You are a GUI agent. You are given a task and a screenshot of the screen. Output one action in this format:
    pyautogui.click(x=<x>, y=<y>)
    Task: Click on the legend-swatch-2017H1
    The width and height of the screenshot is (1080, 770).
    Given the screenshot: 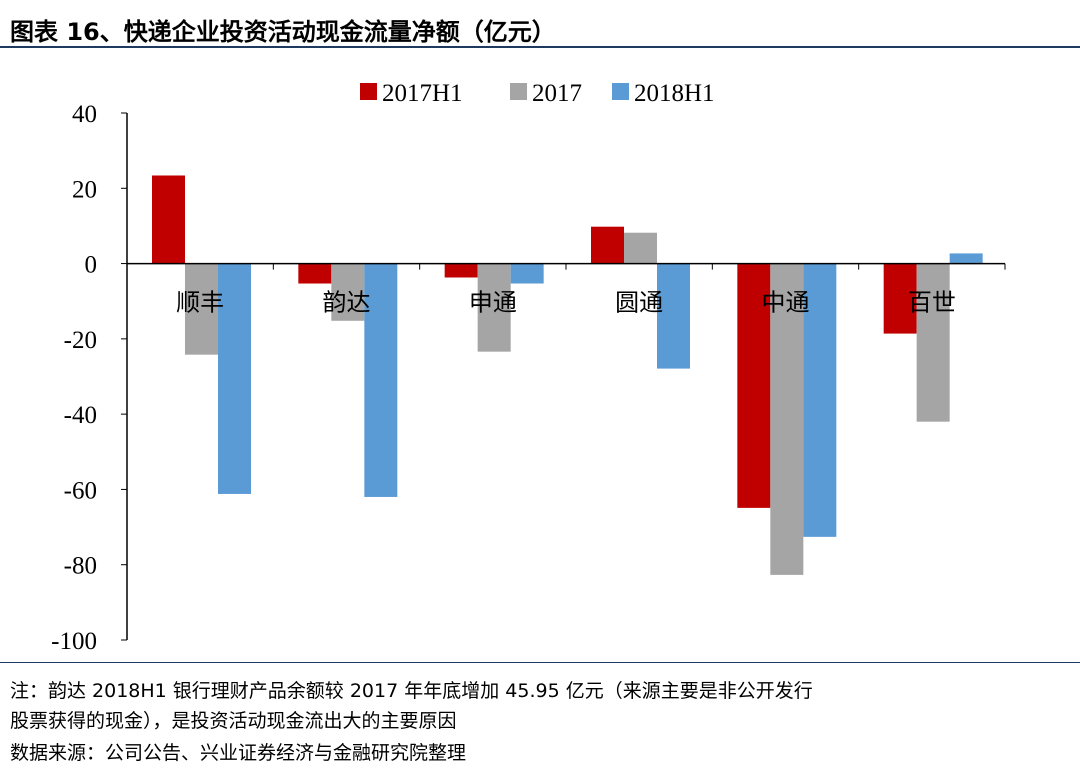 What is the action you would take?
    pyautogui.click(x=368, y=91)
    